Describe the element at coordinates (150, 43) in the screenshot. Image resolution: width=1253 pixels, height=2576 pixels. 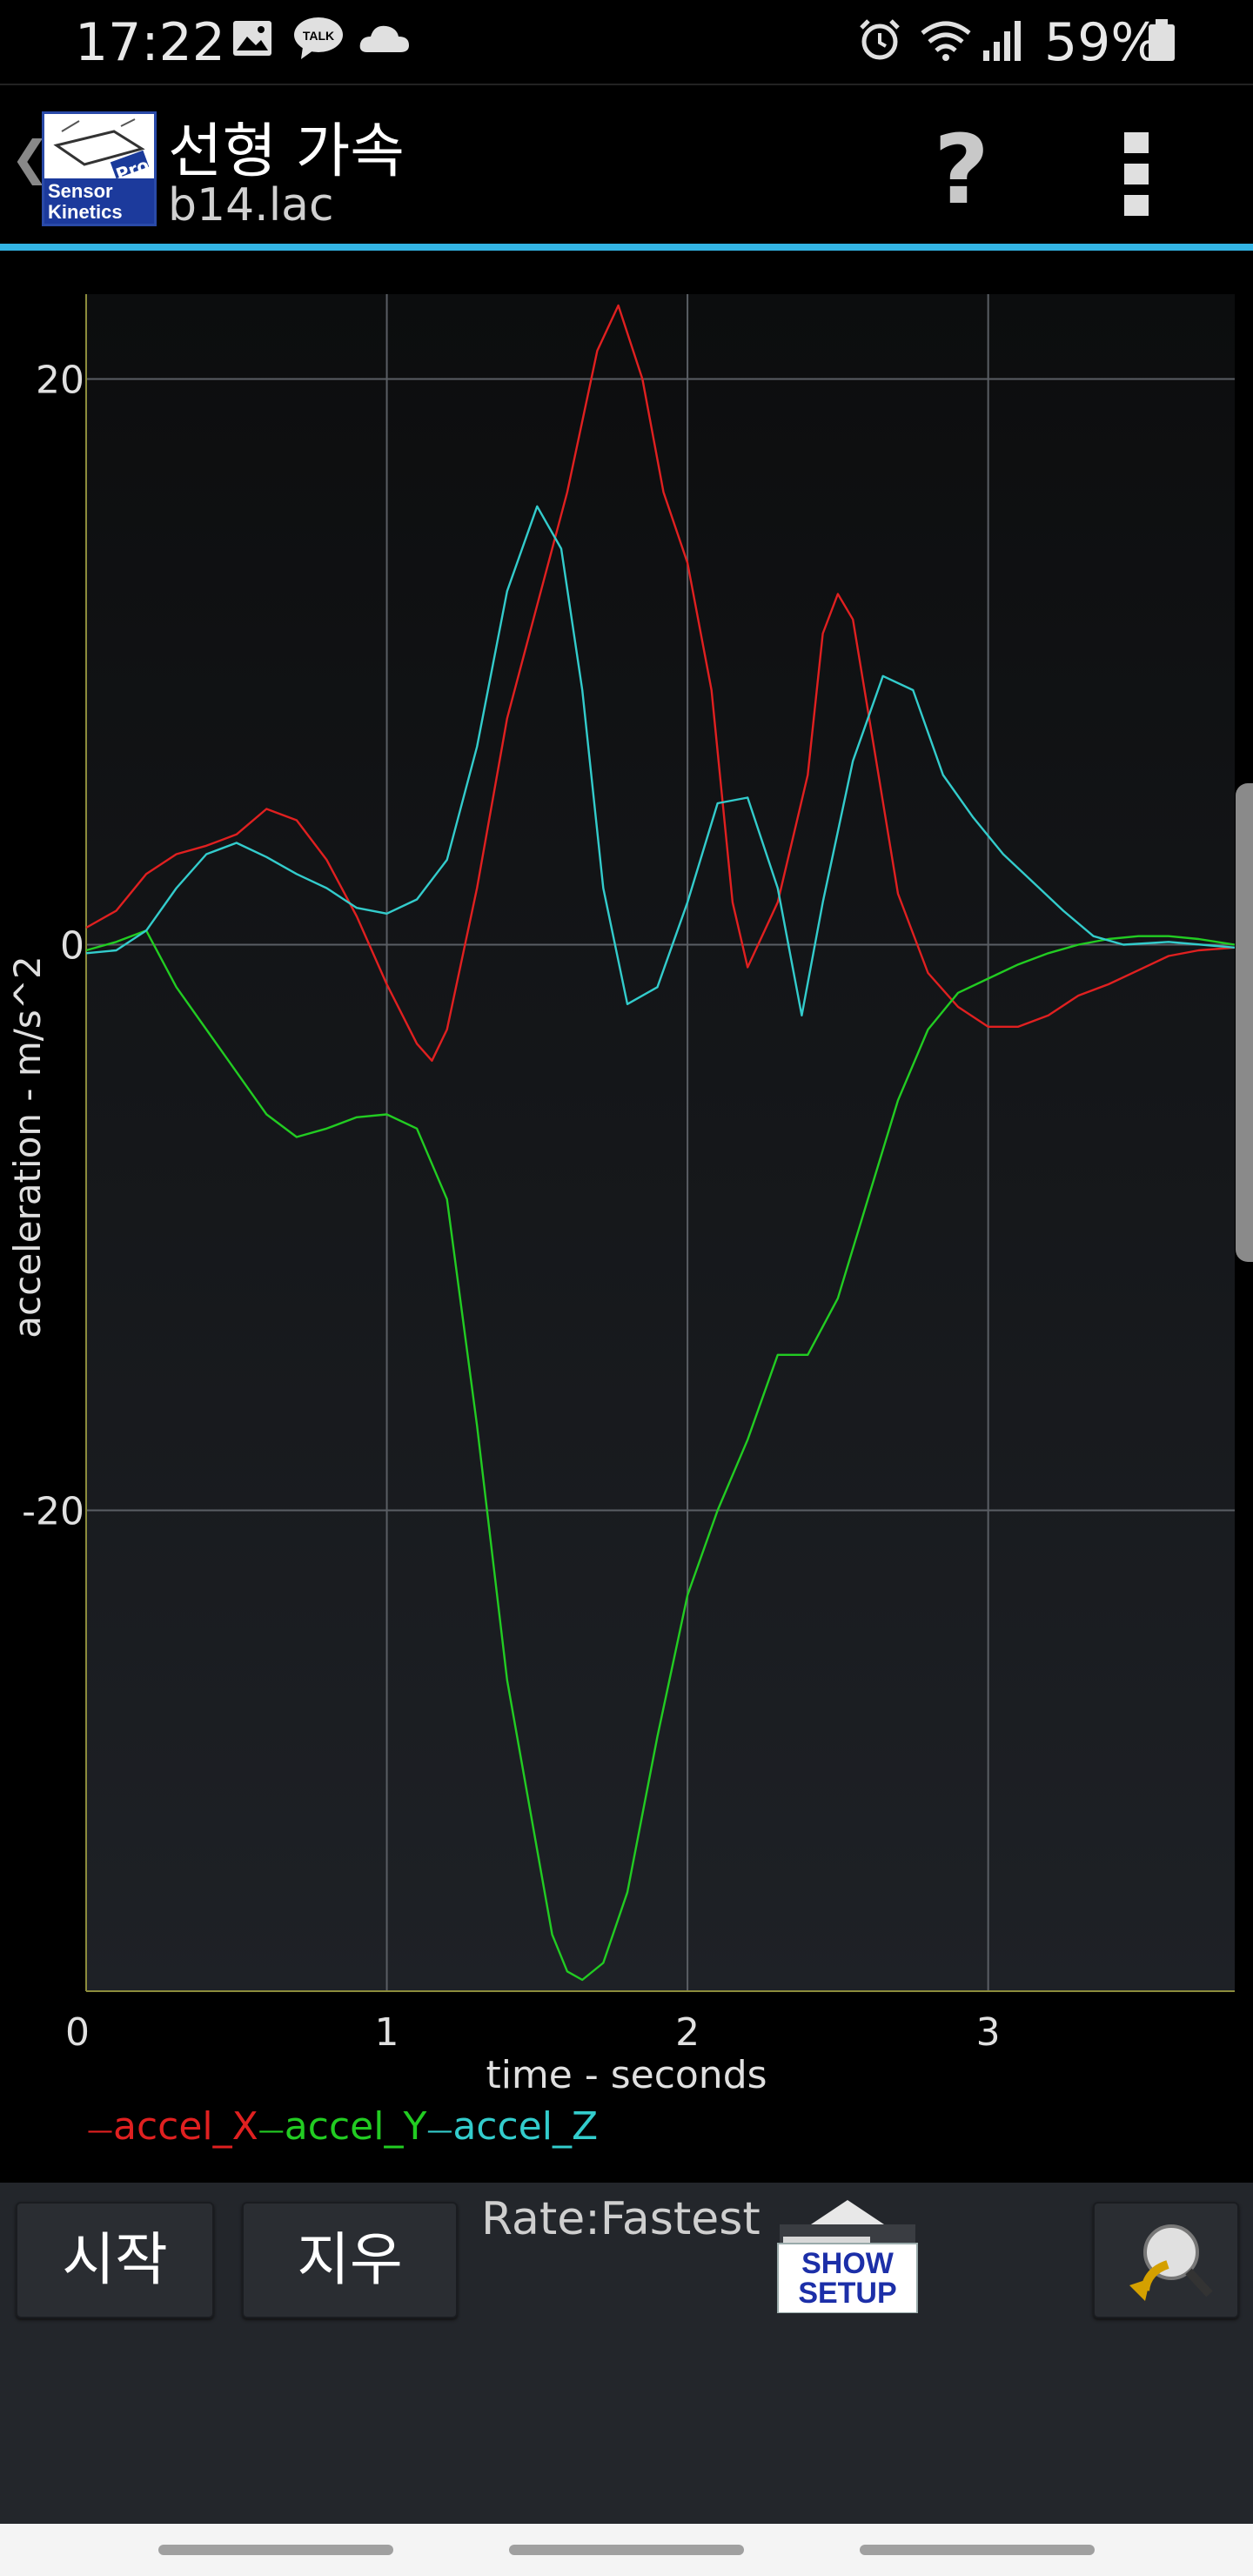
I see `status-time: 17:22` at that location.